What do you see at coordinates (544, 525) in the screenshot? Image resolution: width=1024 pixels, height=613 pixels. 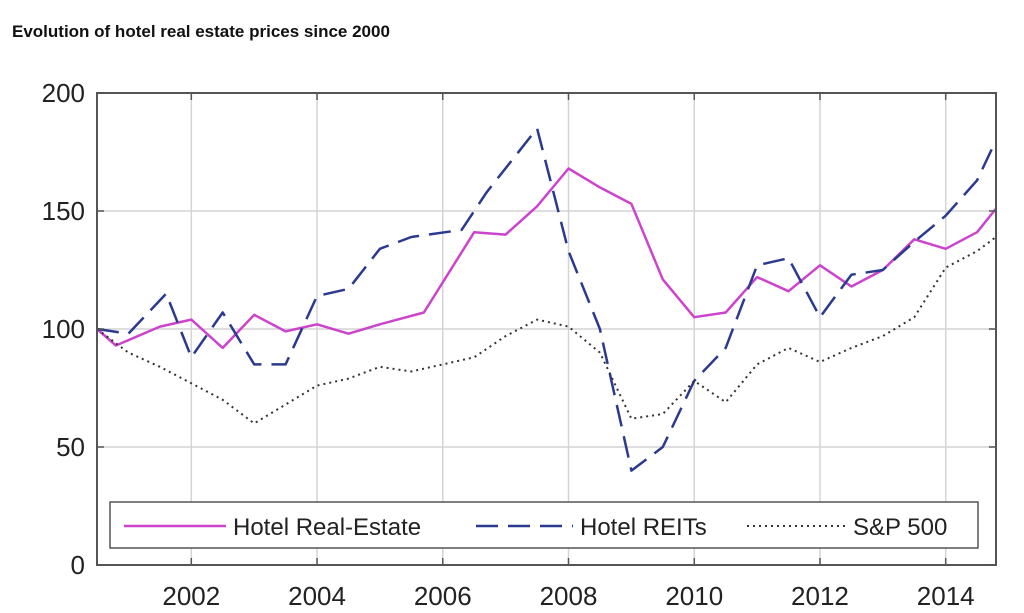 I see `legend: Hotel Real-Estate Hotel REITs S&P 500` at bounding box center [544, 525].